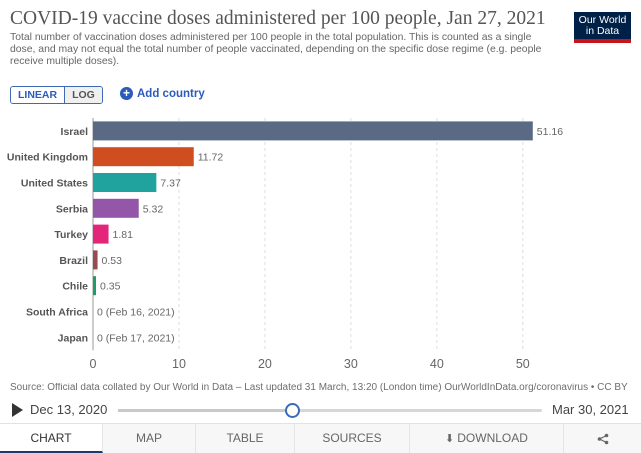 This screenshot has width=641, height=453. Describe the element at coordinates (75, 287) in the screenshot. I see `category-label: Chile` at that location.